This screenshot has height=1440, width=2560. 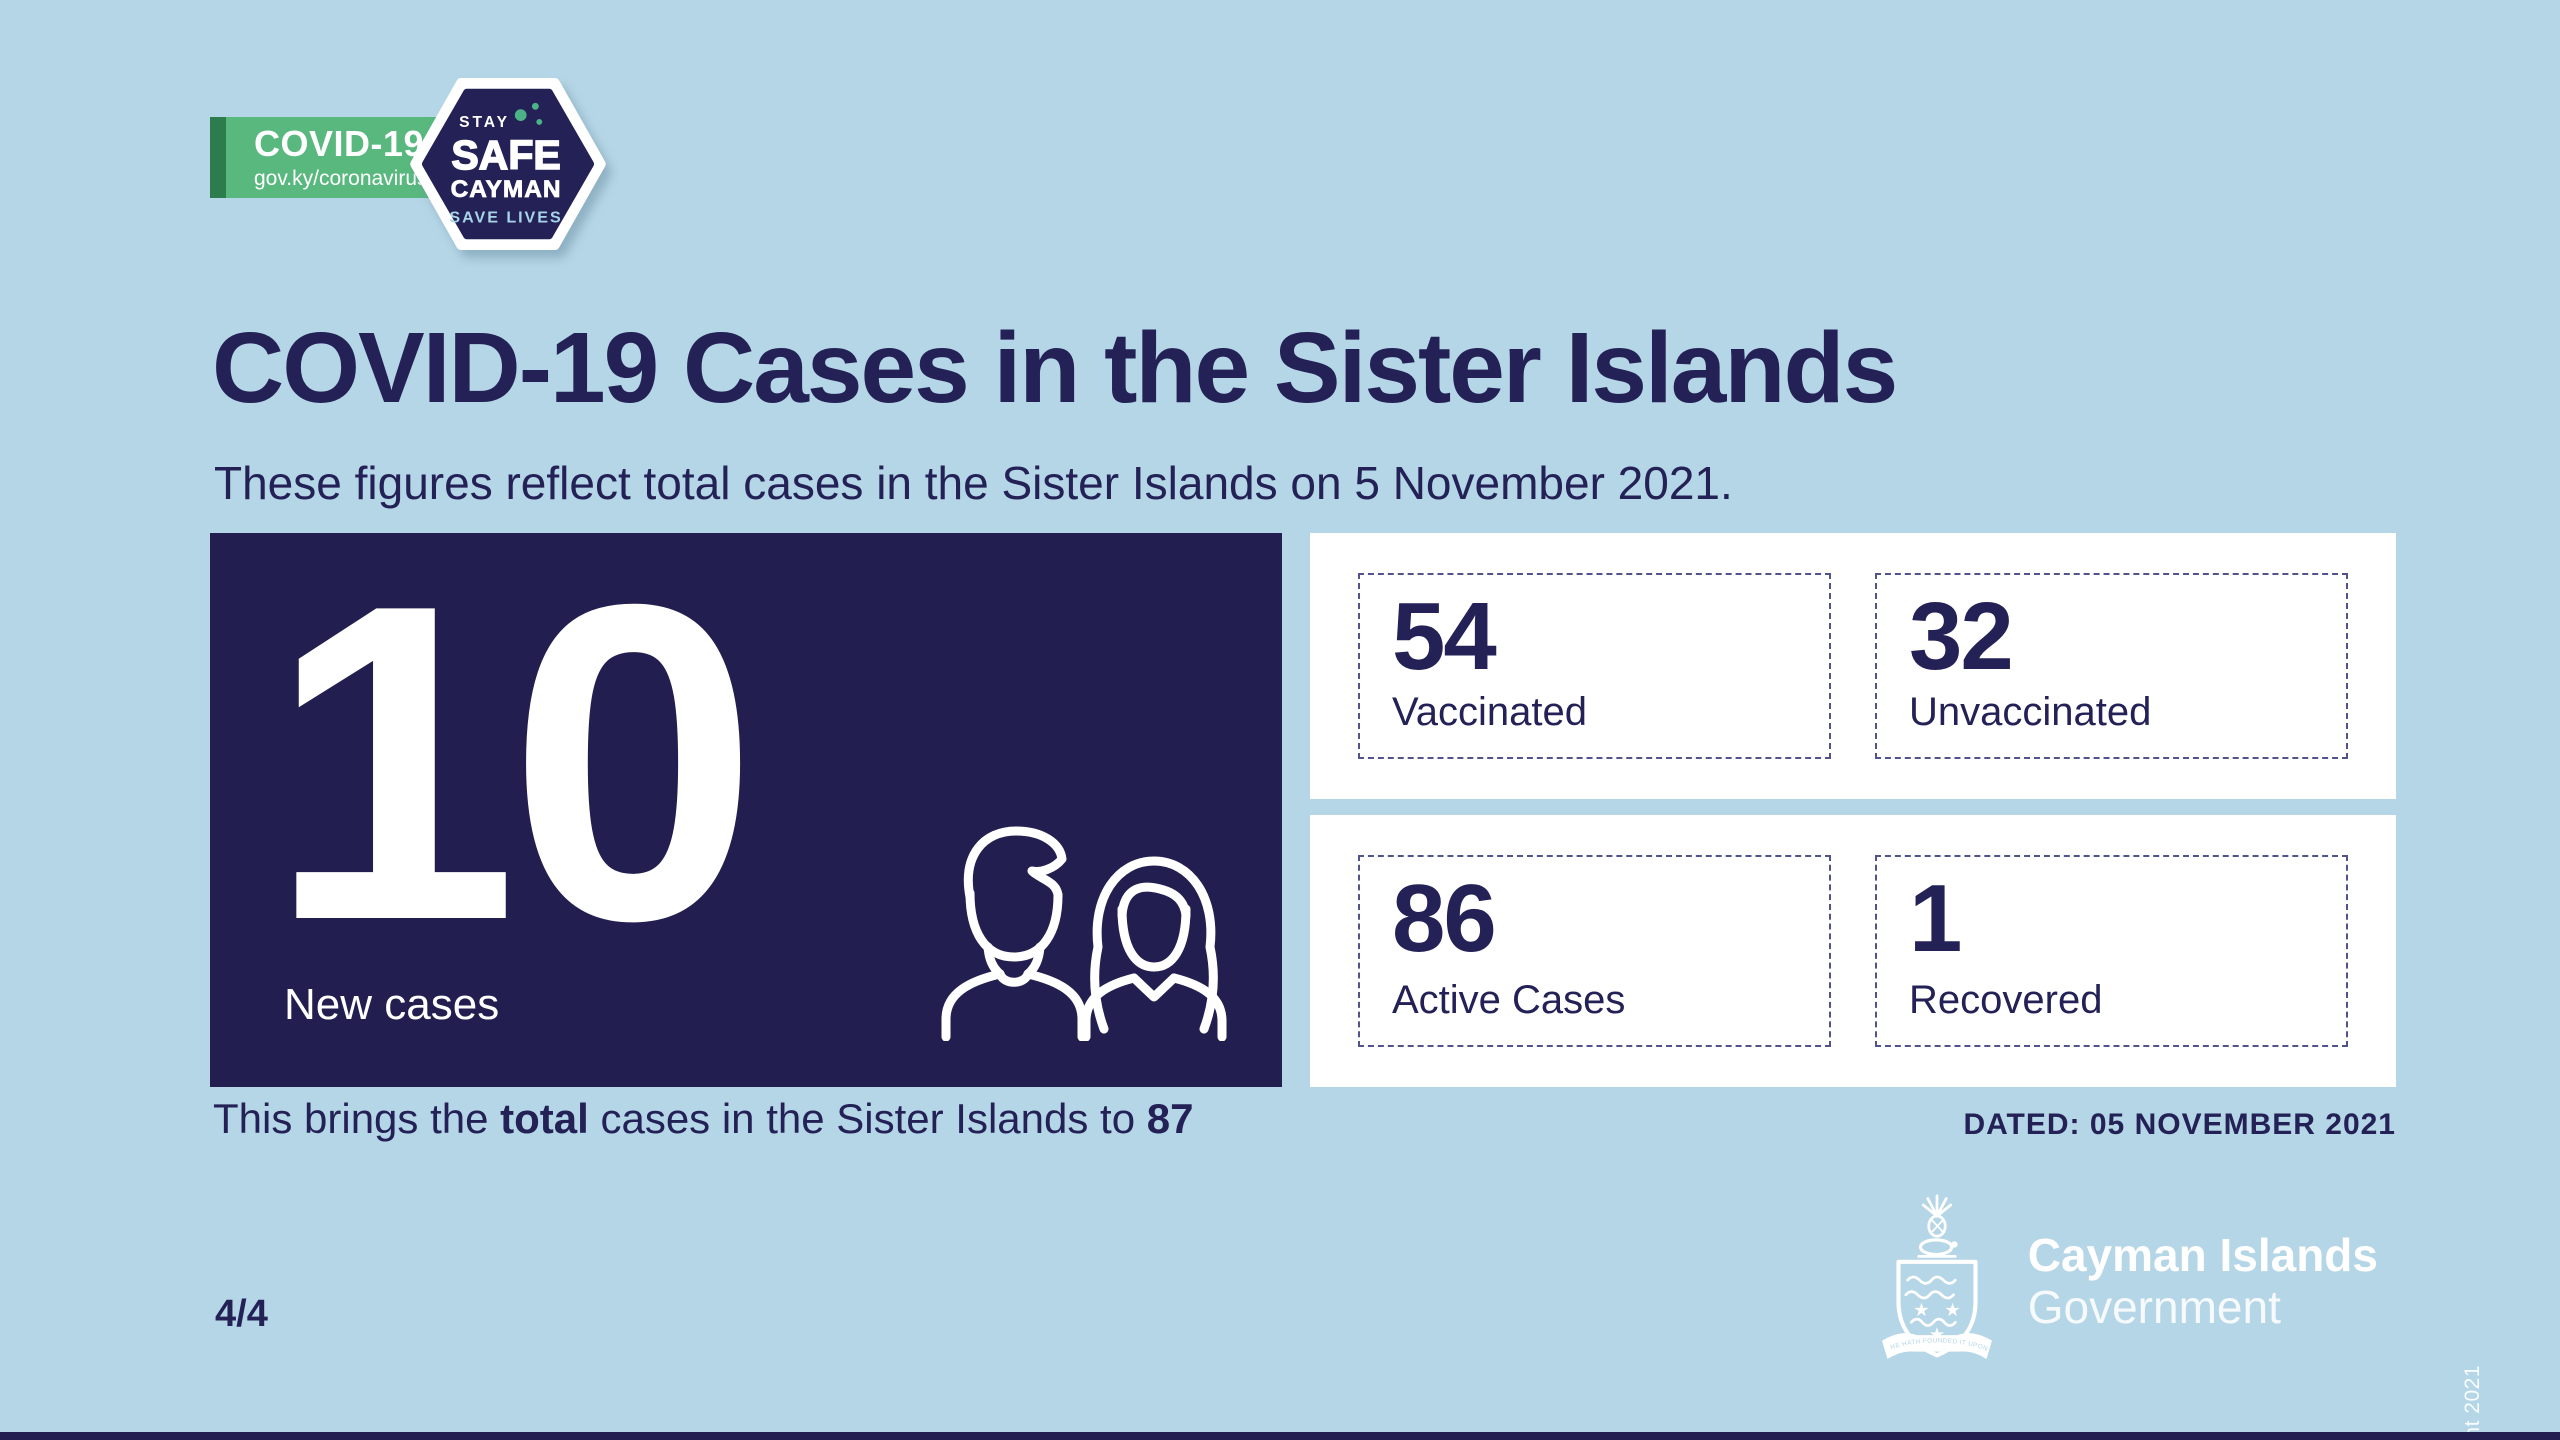 What do you see at coordinates (2179, 1124) in the screenshot?
I see `dated-stamp: DATED: 05 NOVEMBER 2021` at bounding box center [2179, 1124].